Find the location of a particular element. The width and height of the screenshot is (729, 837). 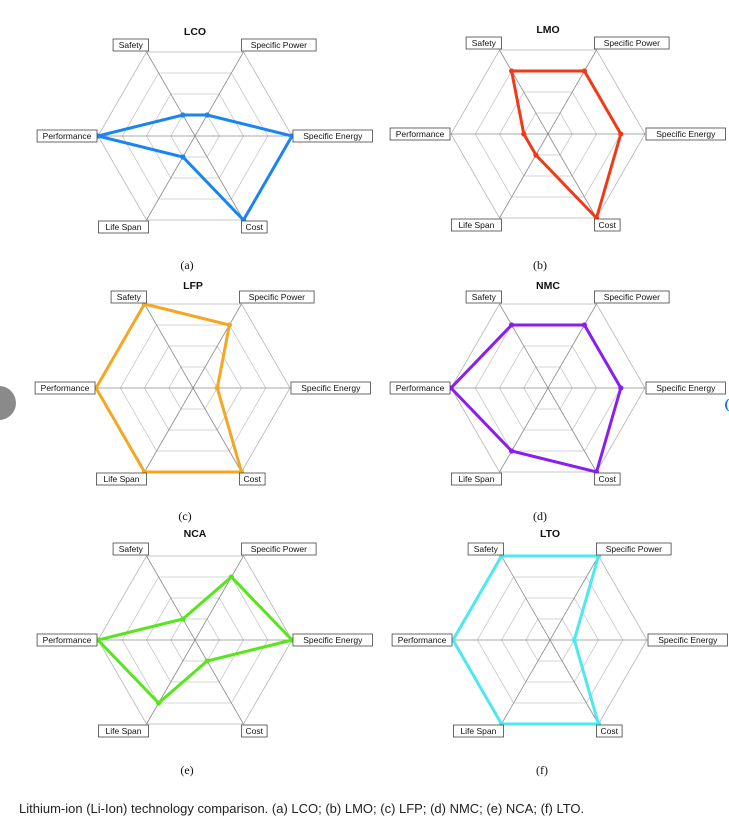

chart-title: LMO is located at coordinates (547, 30).